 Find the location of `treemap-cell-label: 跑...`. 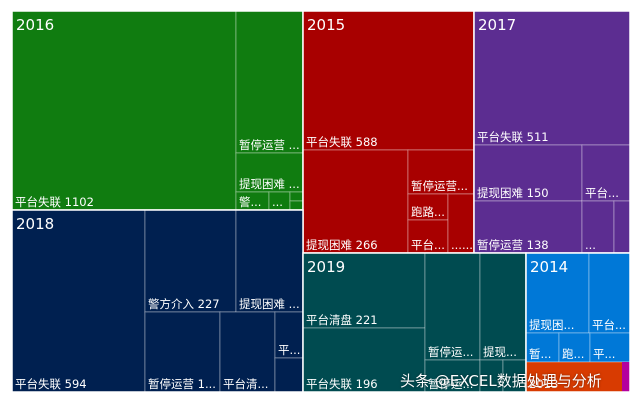

treemap-cell-label: 跑... is located at coordinates (573, 354).